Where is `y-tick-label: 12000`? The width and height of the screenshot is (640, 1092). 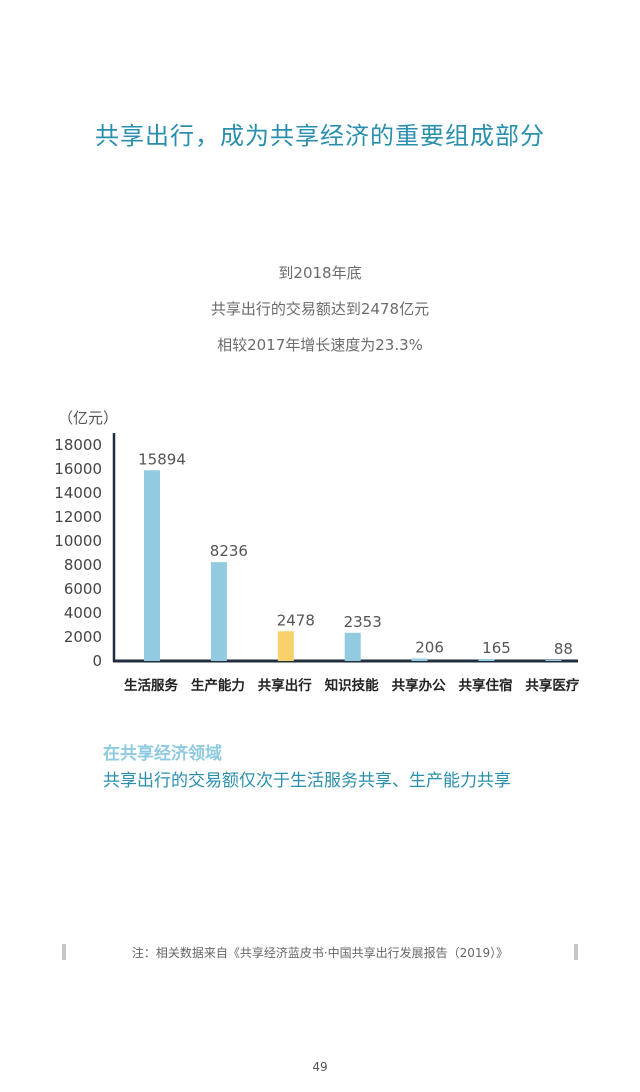
y-tick-label: 12000 is located at coordinates (78, 517).